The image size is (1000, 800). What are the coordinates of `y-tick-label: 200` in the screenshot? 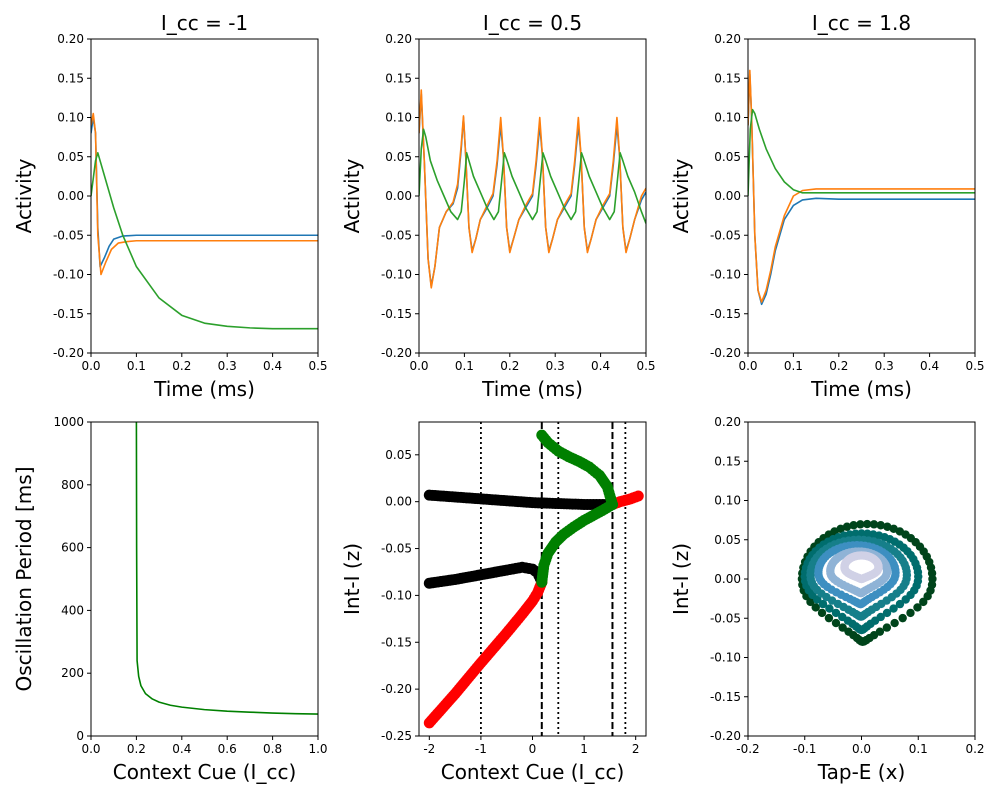 It's located at (72, 673).